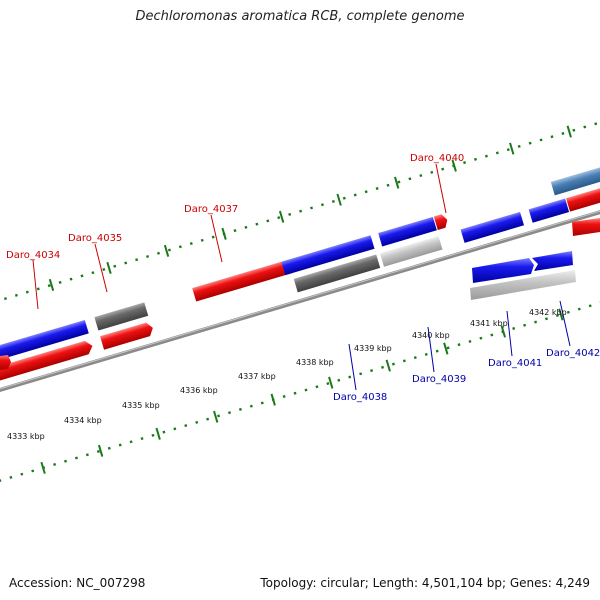 This screenshot has width=600, height=600. I want to click on ruler-label-4333: 4333 kbp, so click(26, 436).